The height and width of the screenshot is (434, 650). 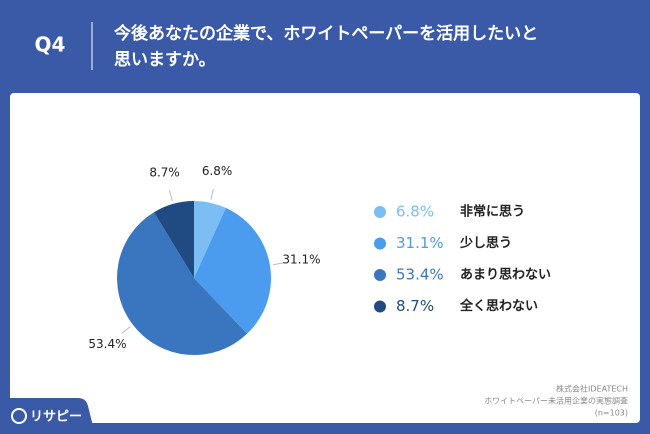 I want to click on data-label: 31.1%, so click(x=301, y=259).